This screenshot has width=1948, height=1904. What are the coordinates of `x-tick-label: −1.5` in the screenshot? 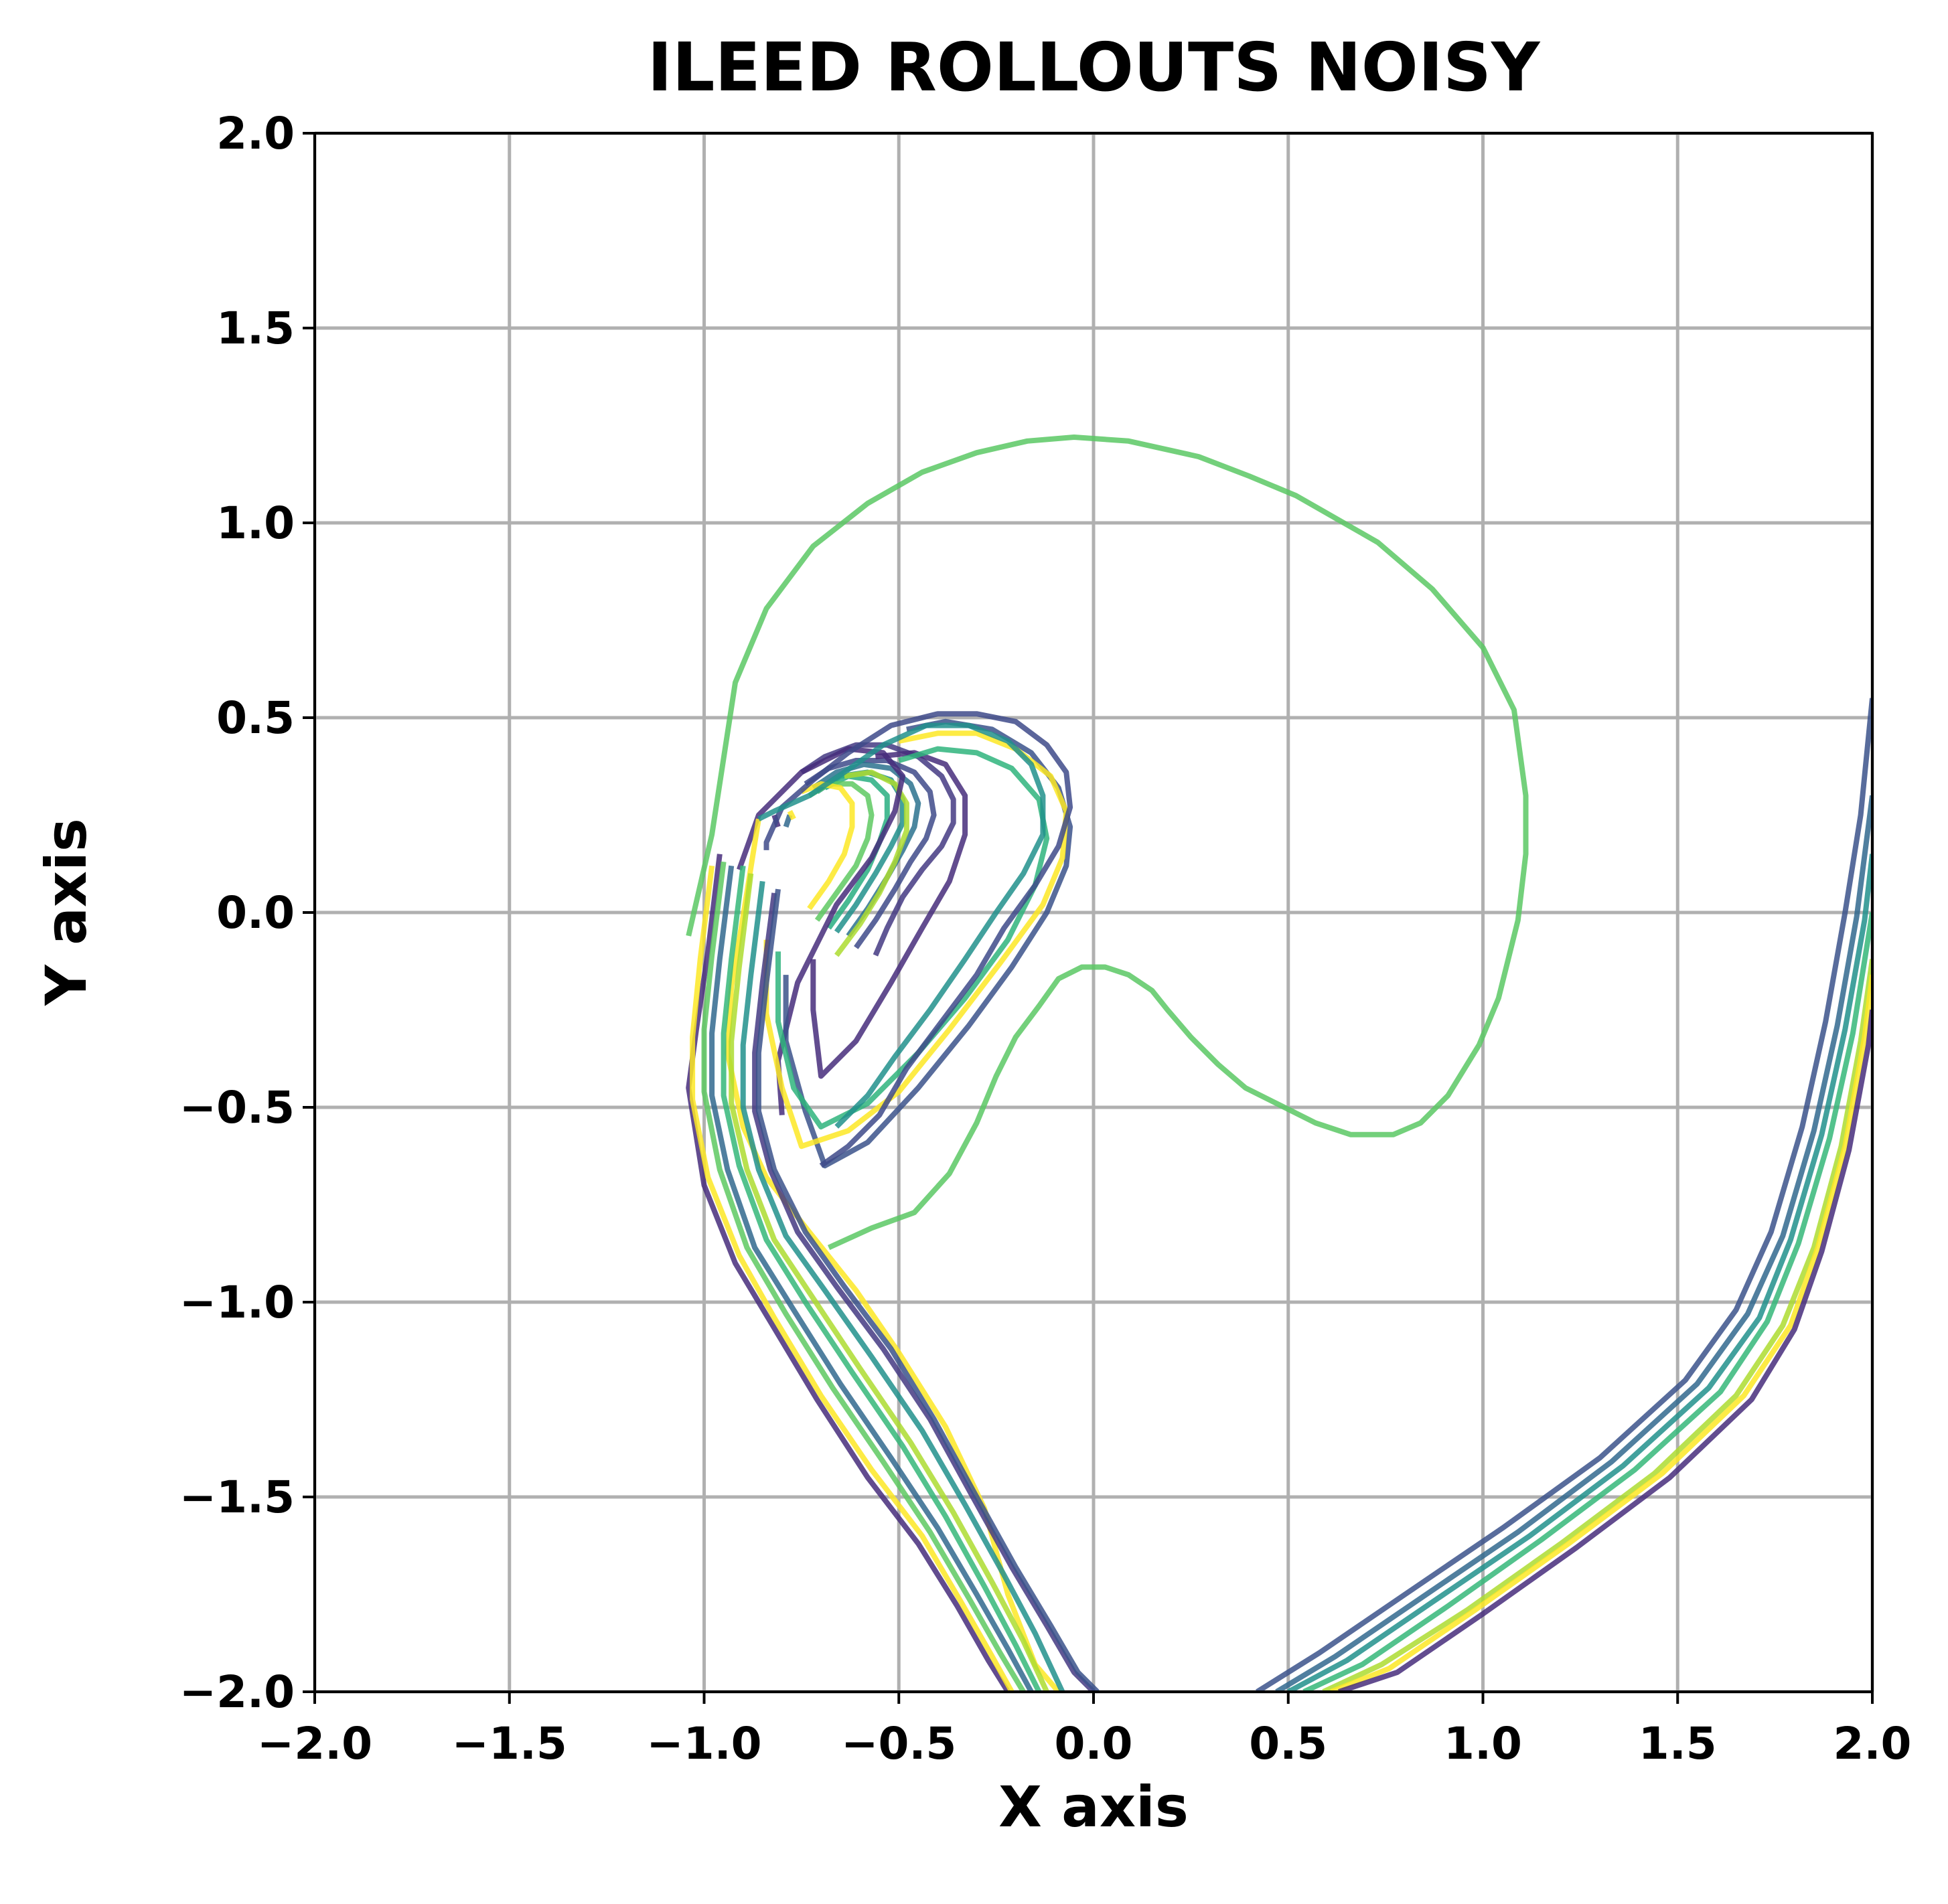 It's located at (510, 1743).